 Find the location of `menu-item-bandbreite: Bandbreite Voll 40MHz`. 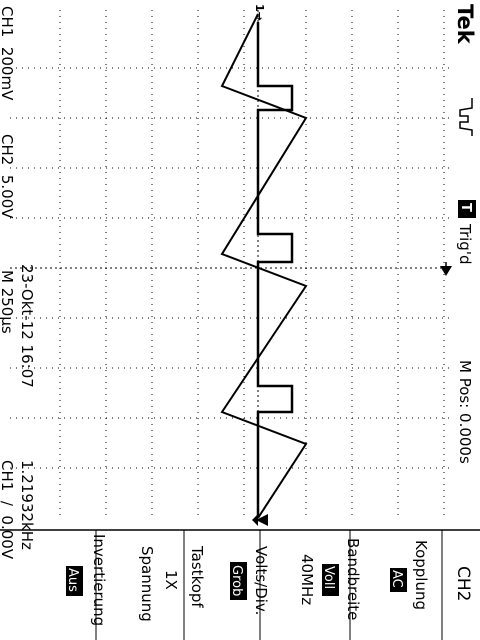

menu-item-bandbreite: Bandbreite Voll 40MHz is located at coordinates (330, 579).